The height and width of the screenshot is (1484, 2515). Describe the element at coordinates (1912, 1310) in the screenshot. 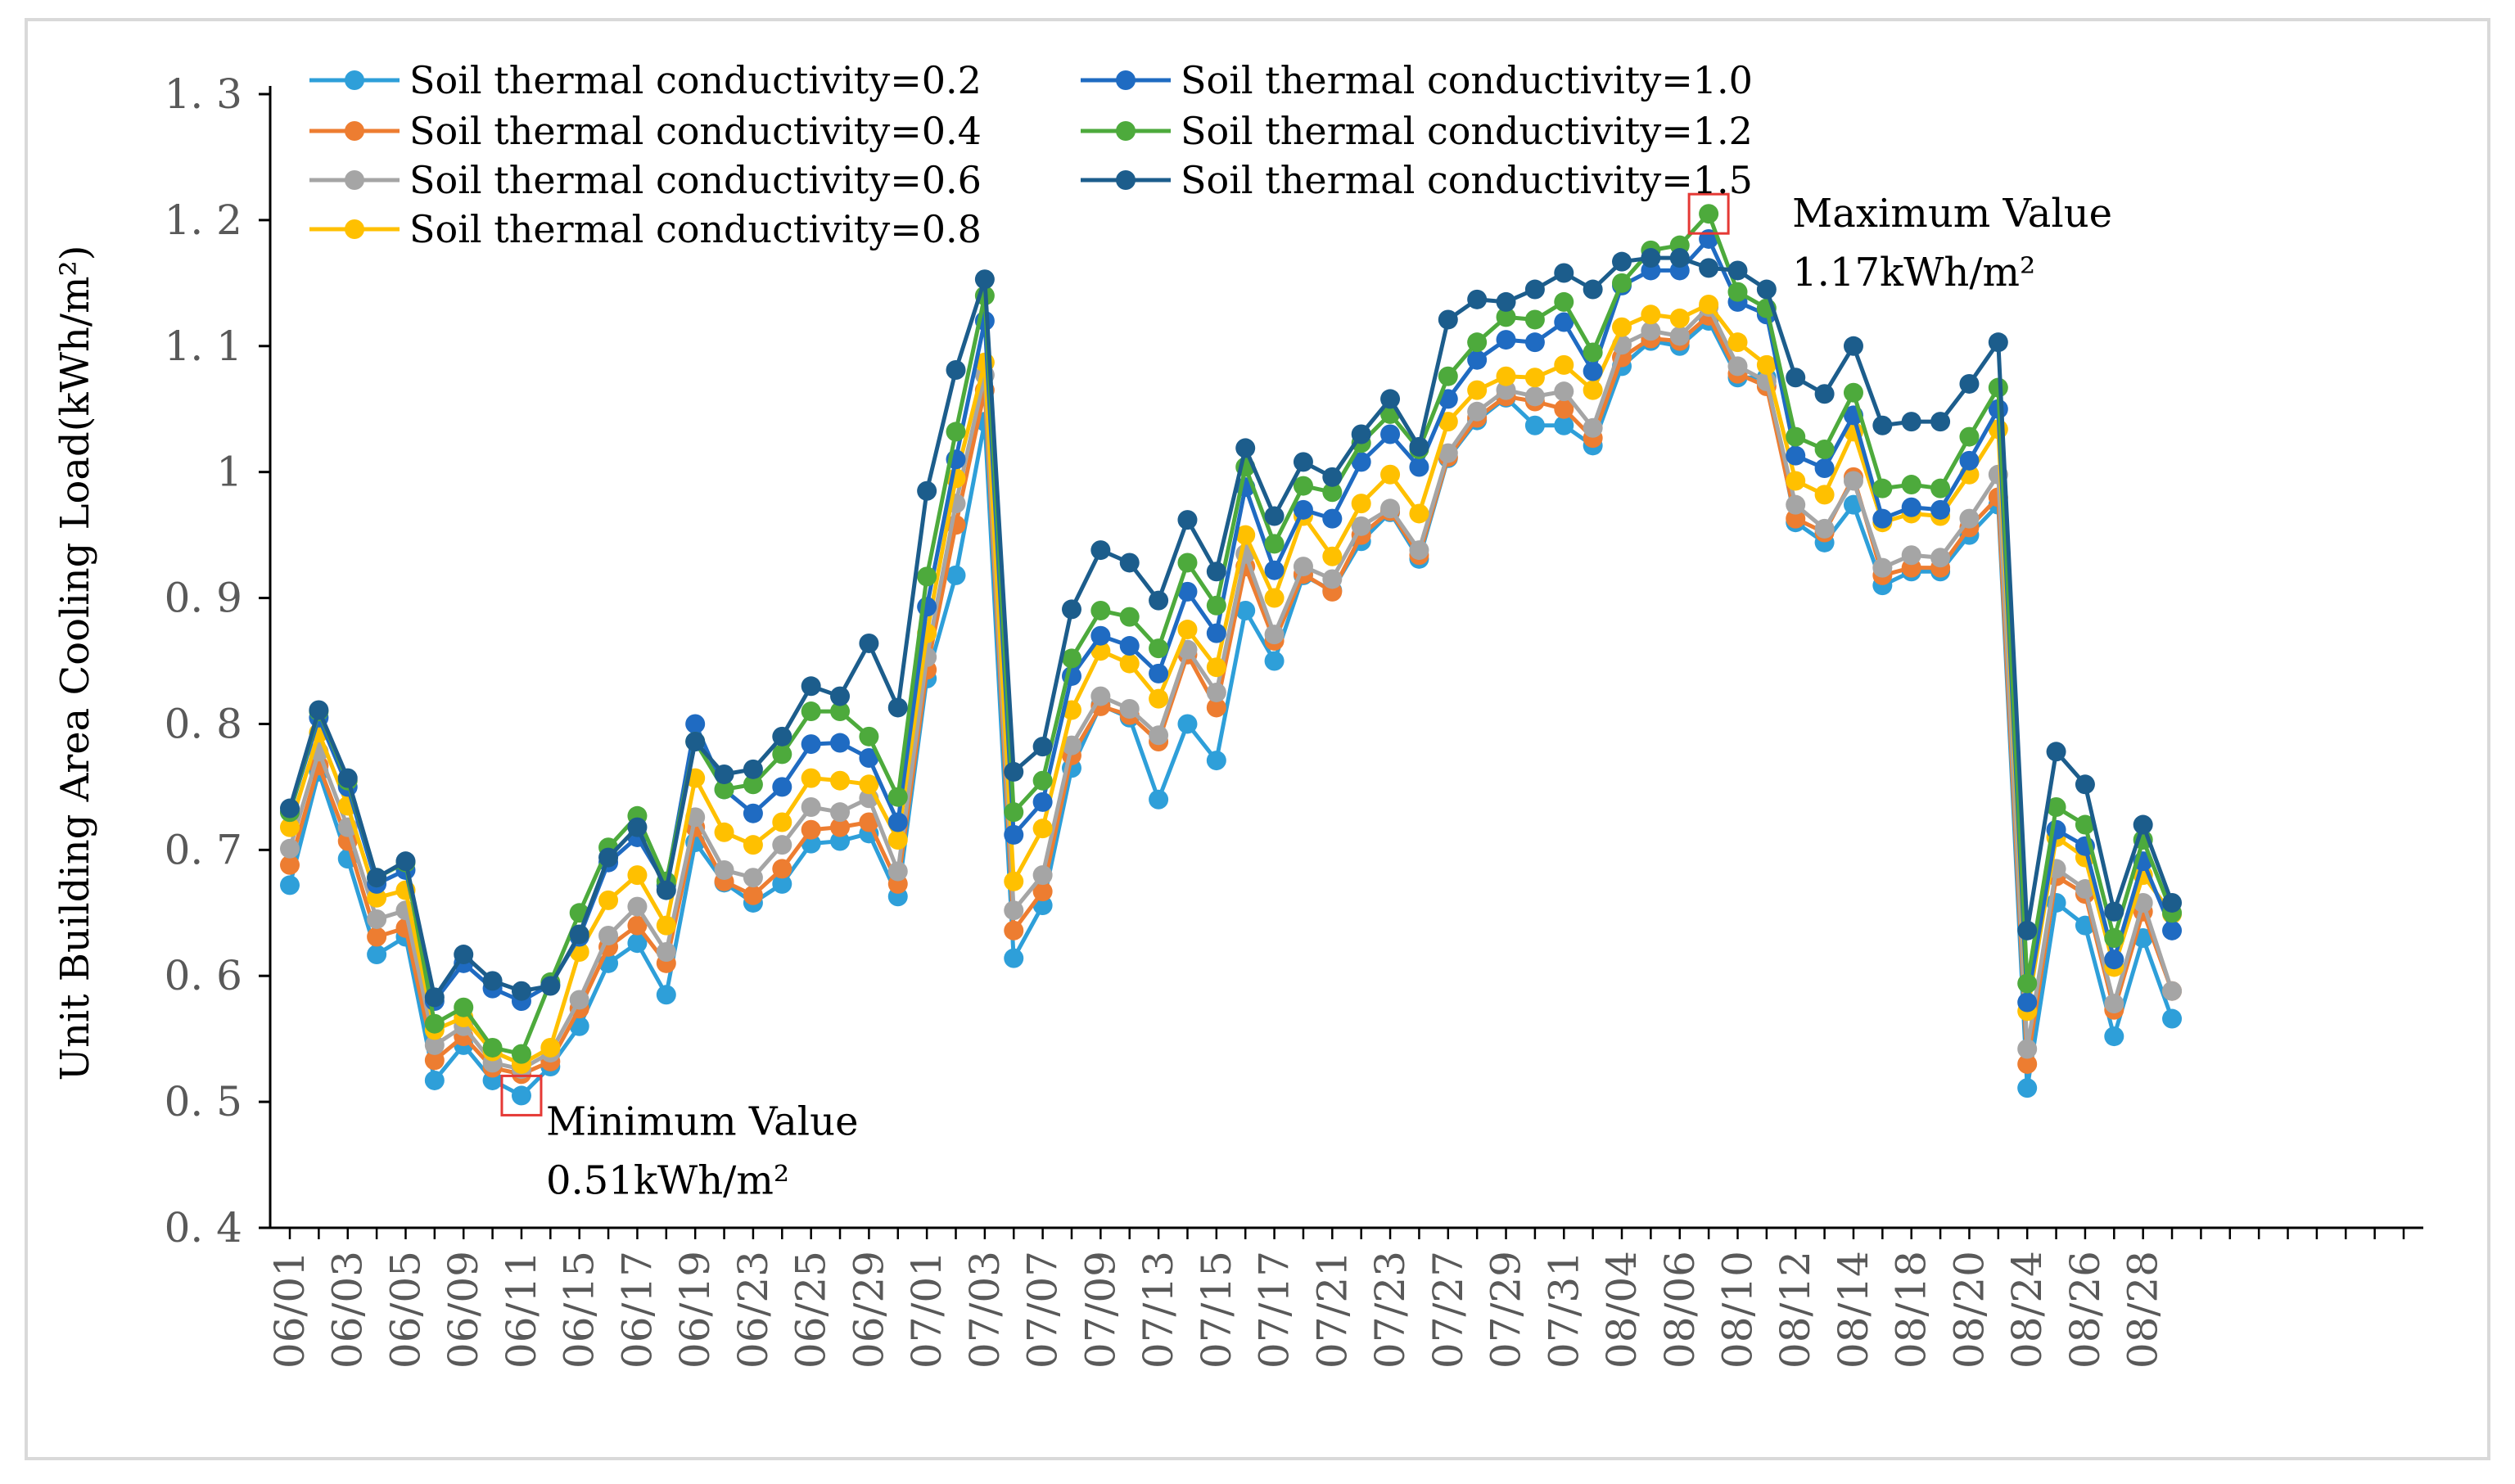

I see `x-tick-label: 08/18` at that location.